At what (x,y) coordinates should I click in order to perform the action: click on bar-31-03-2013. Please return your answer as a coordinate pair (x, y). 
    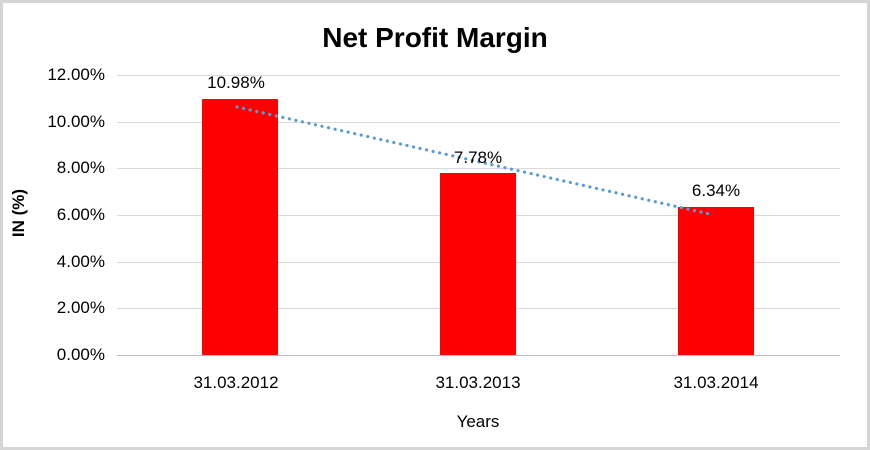
    Looking at the image, I should click on (478, 264).